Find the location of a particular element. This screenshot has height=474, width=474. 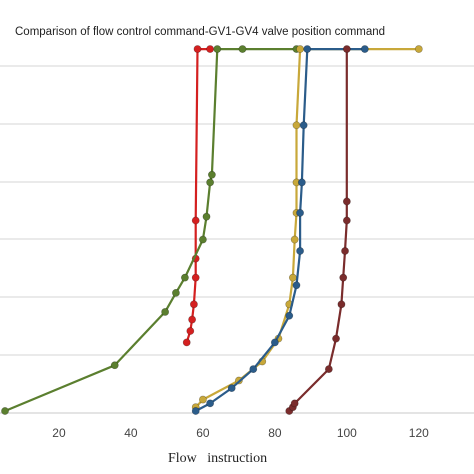

series-line is located at coordinates (198, 195).